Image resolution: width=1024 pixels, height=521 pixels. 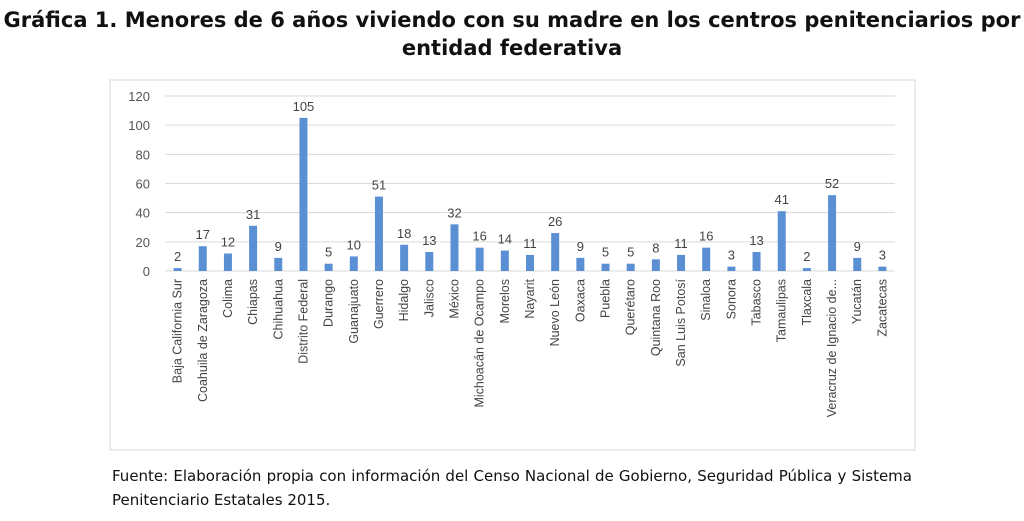 I want to click on data-label: 51, so click(x=379, y=185).